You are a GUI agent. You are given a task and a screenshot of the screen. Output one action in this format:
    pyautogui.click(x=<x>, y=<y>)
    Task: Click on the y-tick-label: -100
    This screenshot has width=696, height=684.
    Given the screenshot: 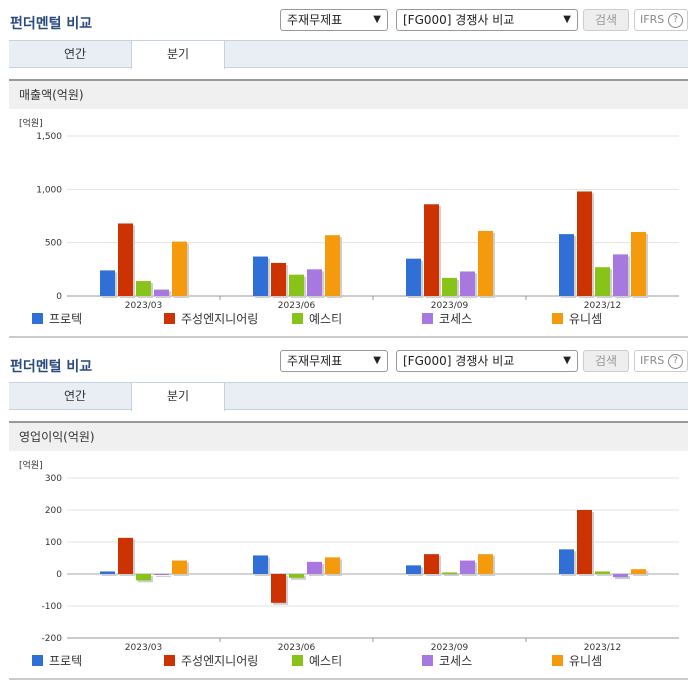 What is the action you would take?
    pyautogui.click(x=52, y=607)
    